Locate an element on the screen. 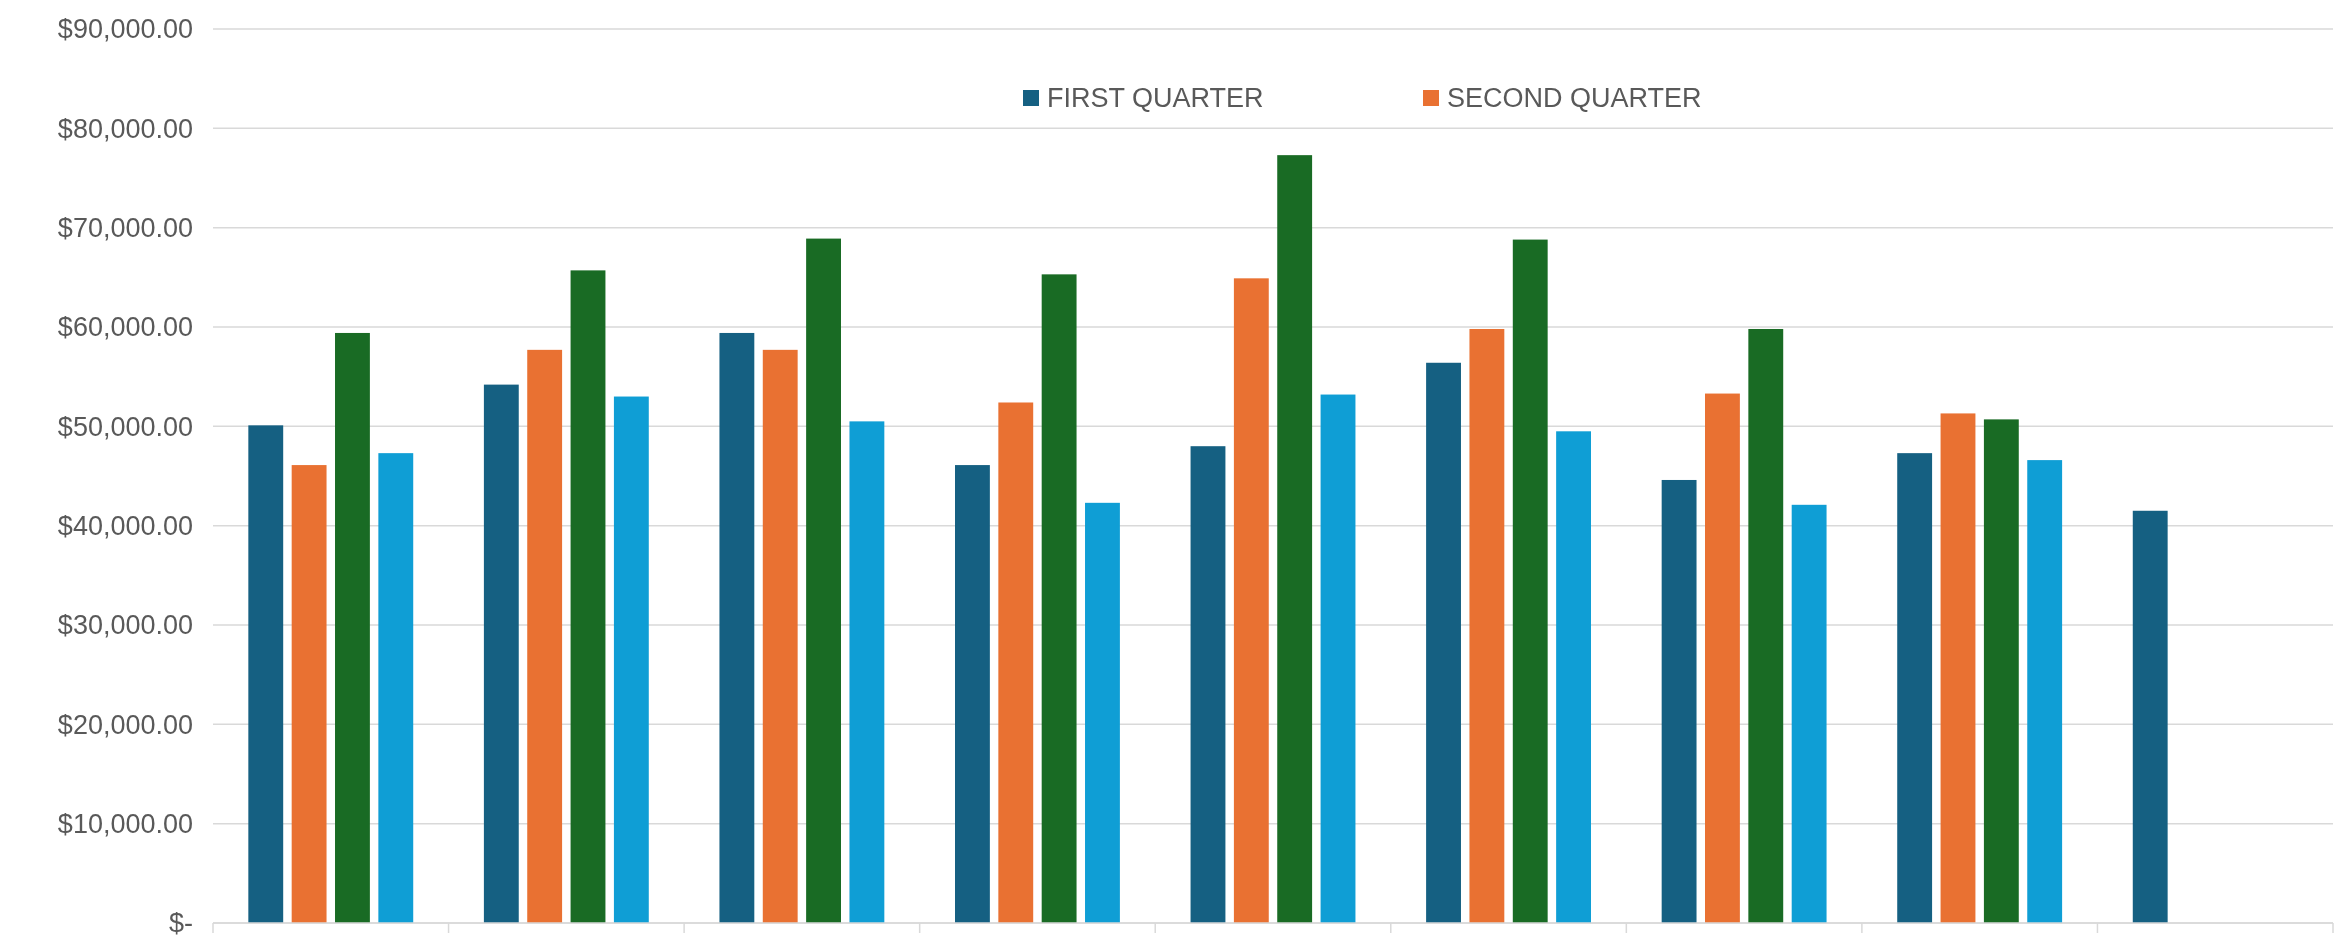  legend-label: FIRST QUARTER is located at coordinates (1155, 98).